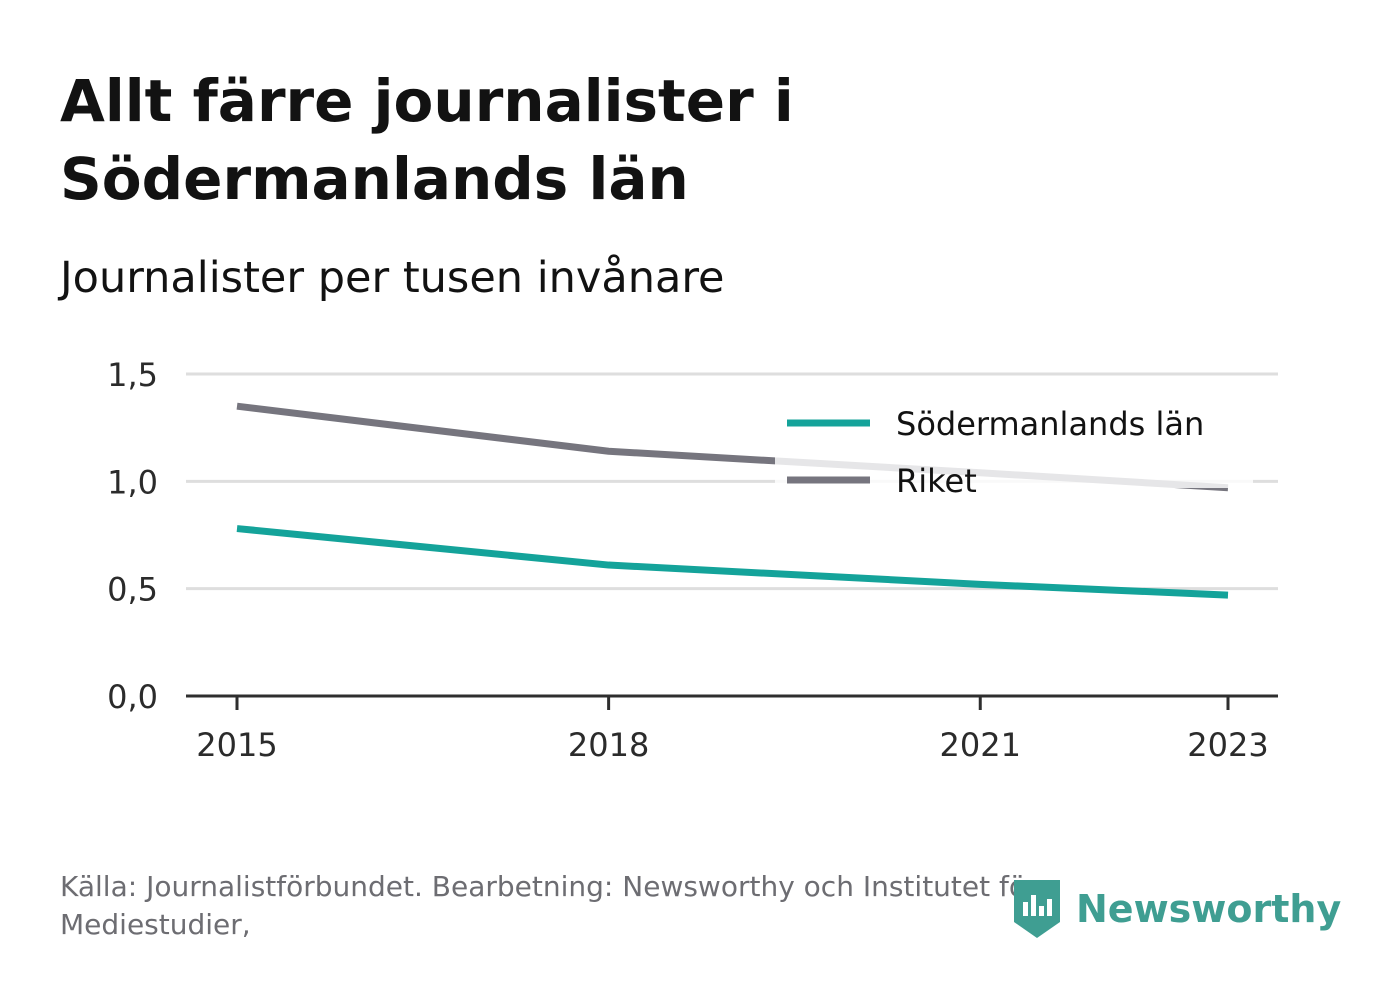 This screenshot has height=999, width=1382. I want to click on chart-subtitle: Journalister per tusen invånare, so click(392, 278).